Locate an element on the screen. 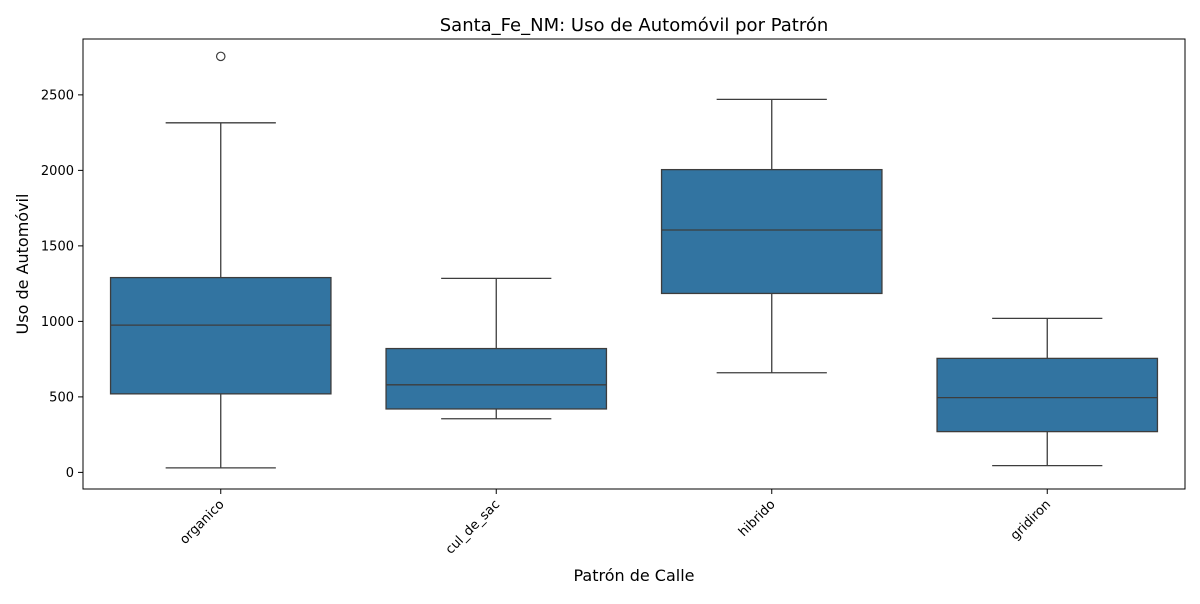  y-tick-label: 0 is located at coordinates (70, 473).